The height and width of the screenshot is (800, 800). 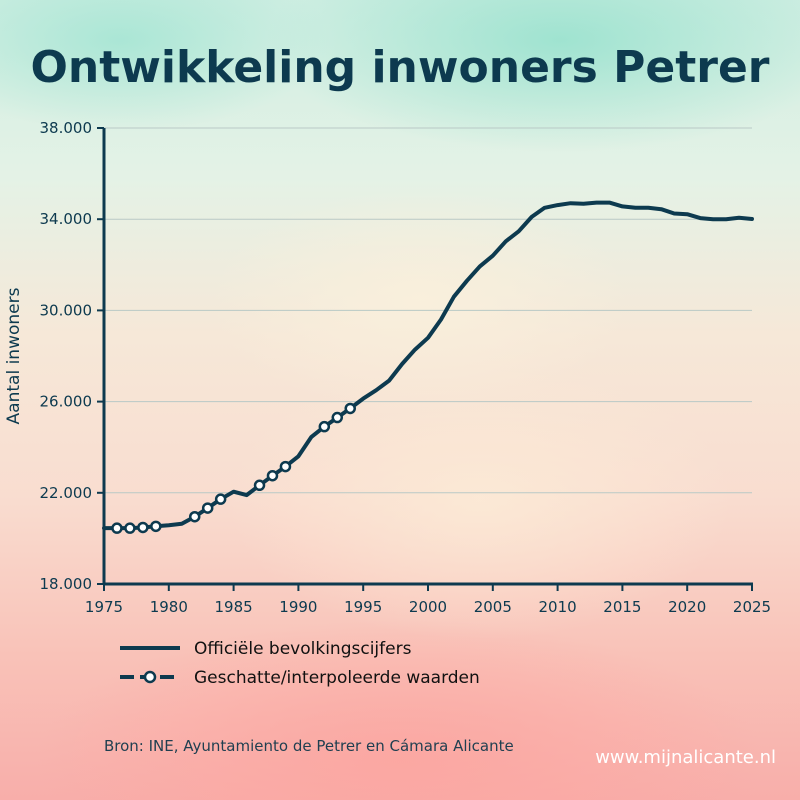 What do you see at coordinates (66, 493) in the screenshot?
I see `y-tick-label: 22.000` at bounding box center [66, 493].